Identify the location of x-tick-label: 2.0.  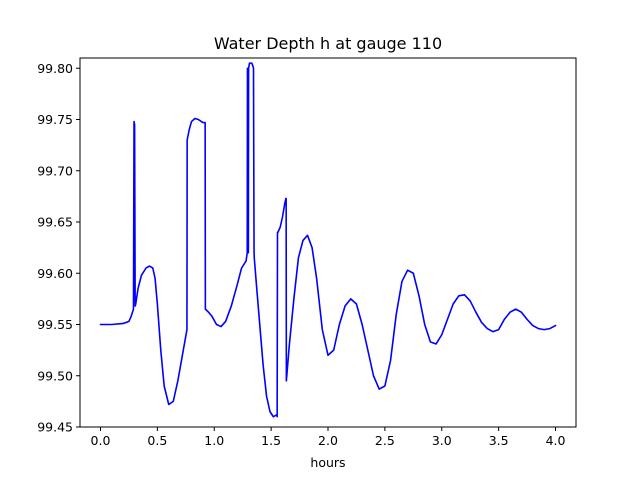
(328, 440).